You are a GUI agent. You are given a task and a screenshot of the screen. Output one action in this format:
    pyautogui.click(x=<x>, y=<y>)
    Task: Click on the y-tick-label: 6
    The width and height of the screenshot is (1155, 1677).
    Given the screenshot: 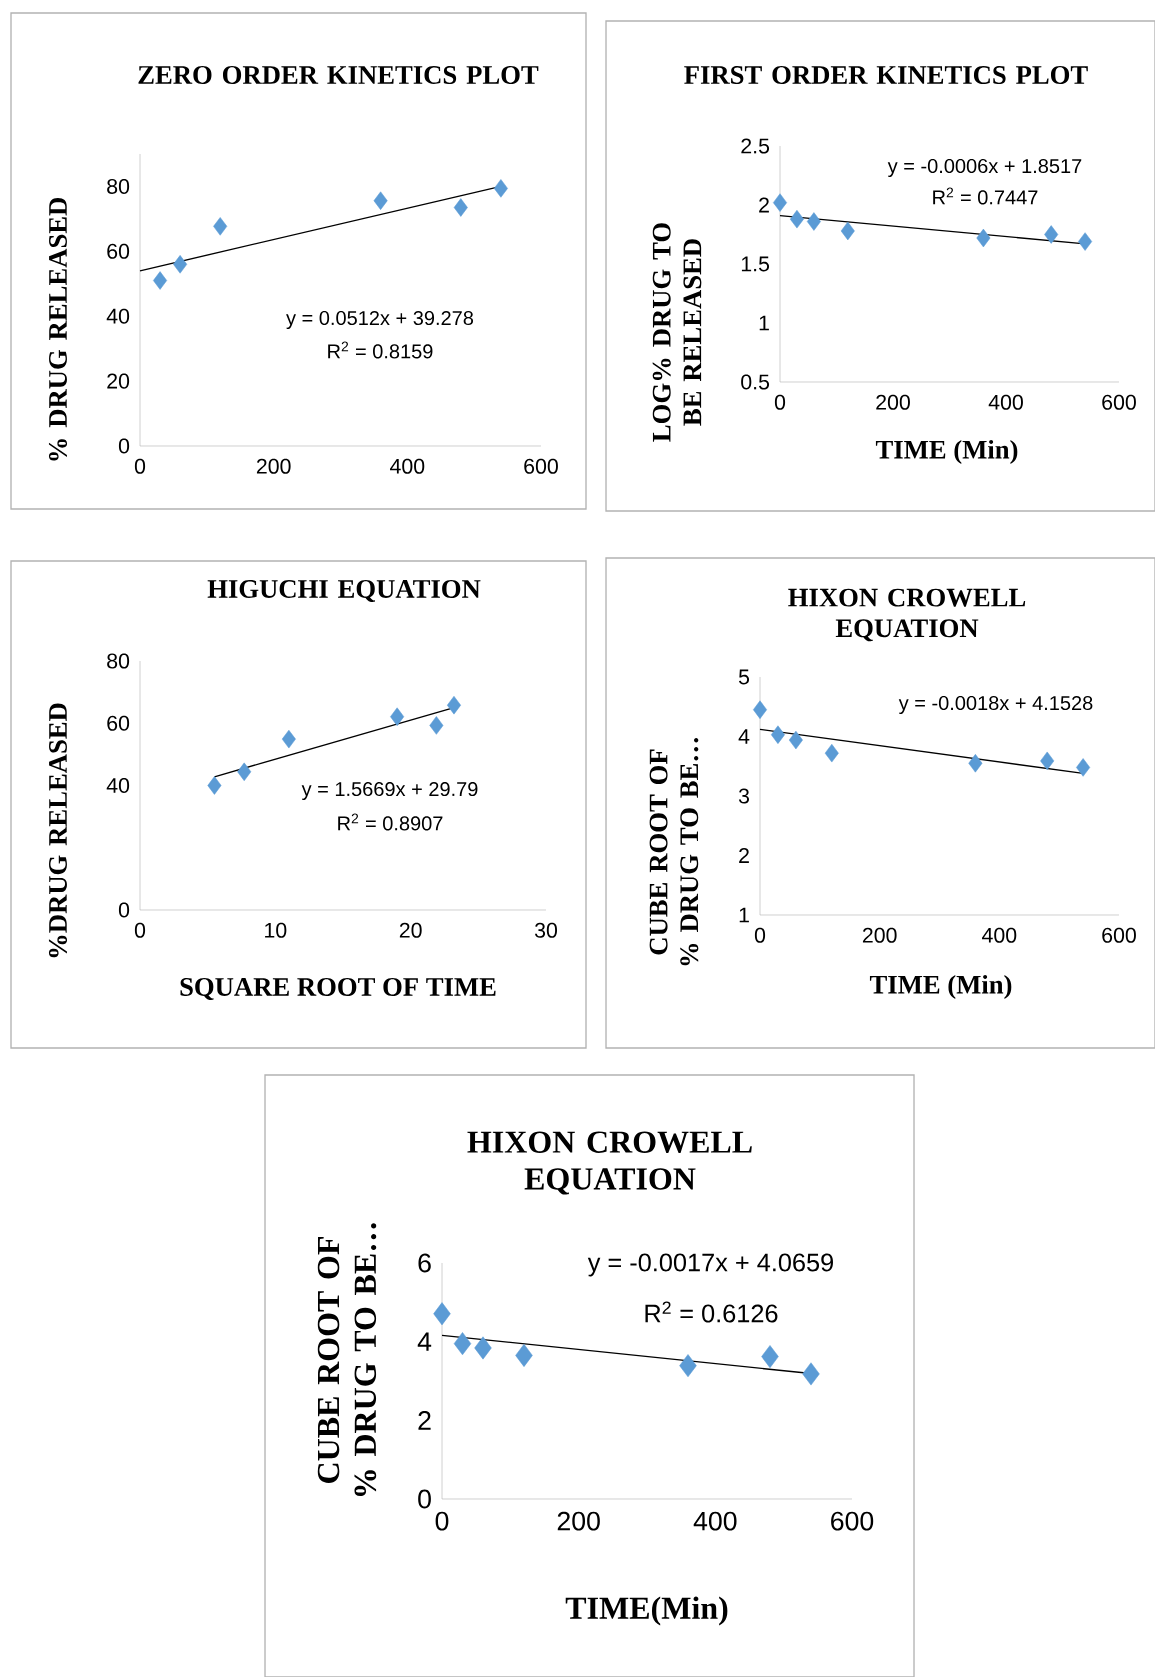 What is the action you would take?
    pyautogui.click(x=424, y=1263)
    